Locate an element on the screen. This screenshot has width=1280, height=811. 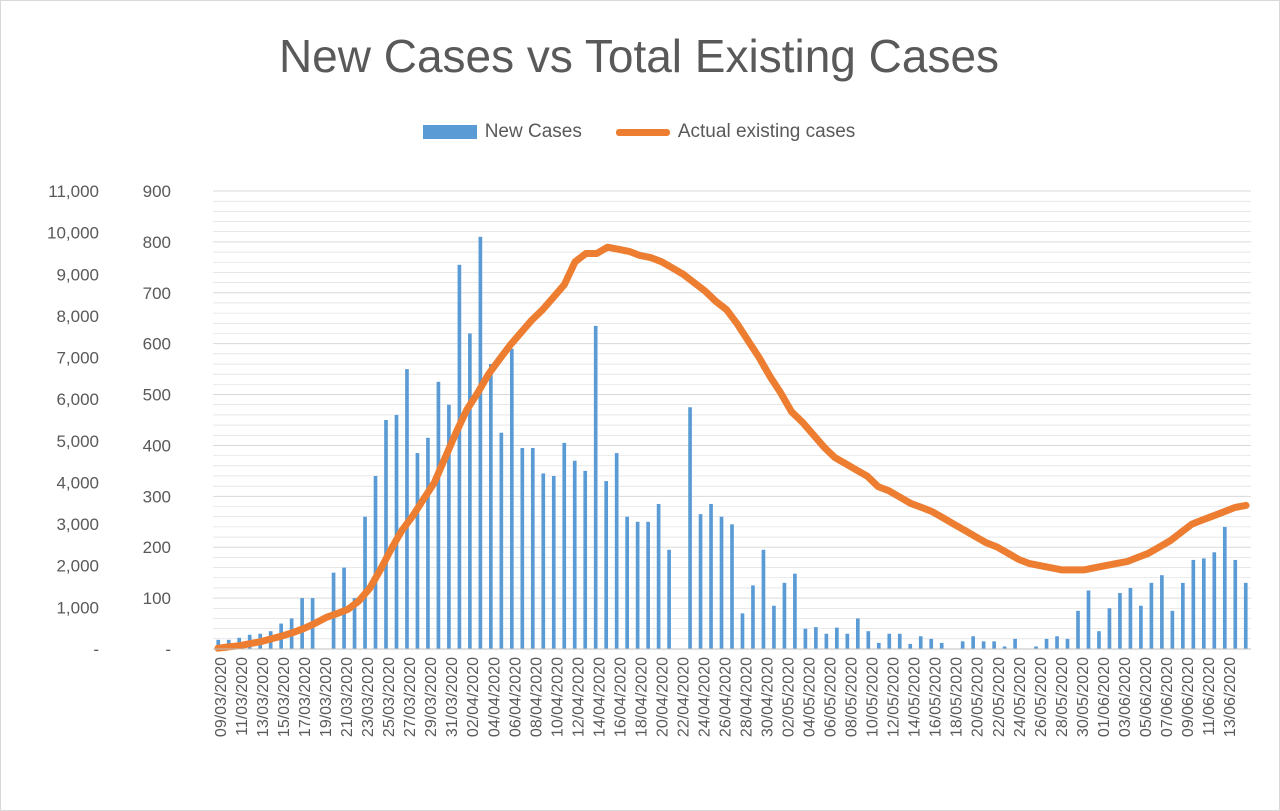
x-axis-tick: 14/04/2020 is located at coordinates (599, 697).